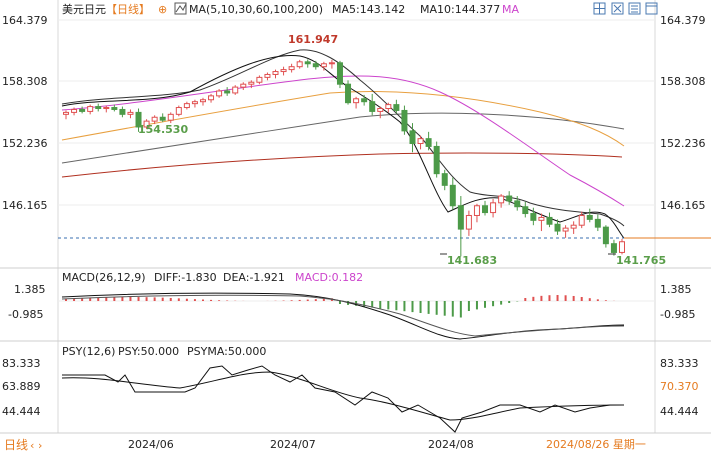 The width and height of the screenshot is (711, 454). Describe the element at coordinates (25, 314) in the screenshot. I see `macd-left-tick-2: -0.985` at that location.